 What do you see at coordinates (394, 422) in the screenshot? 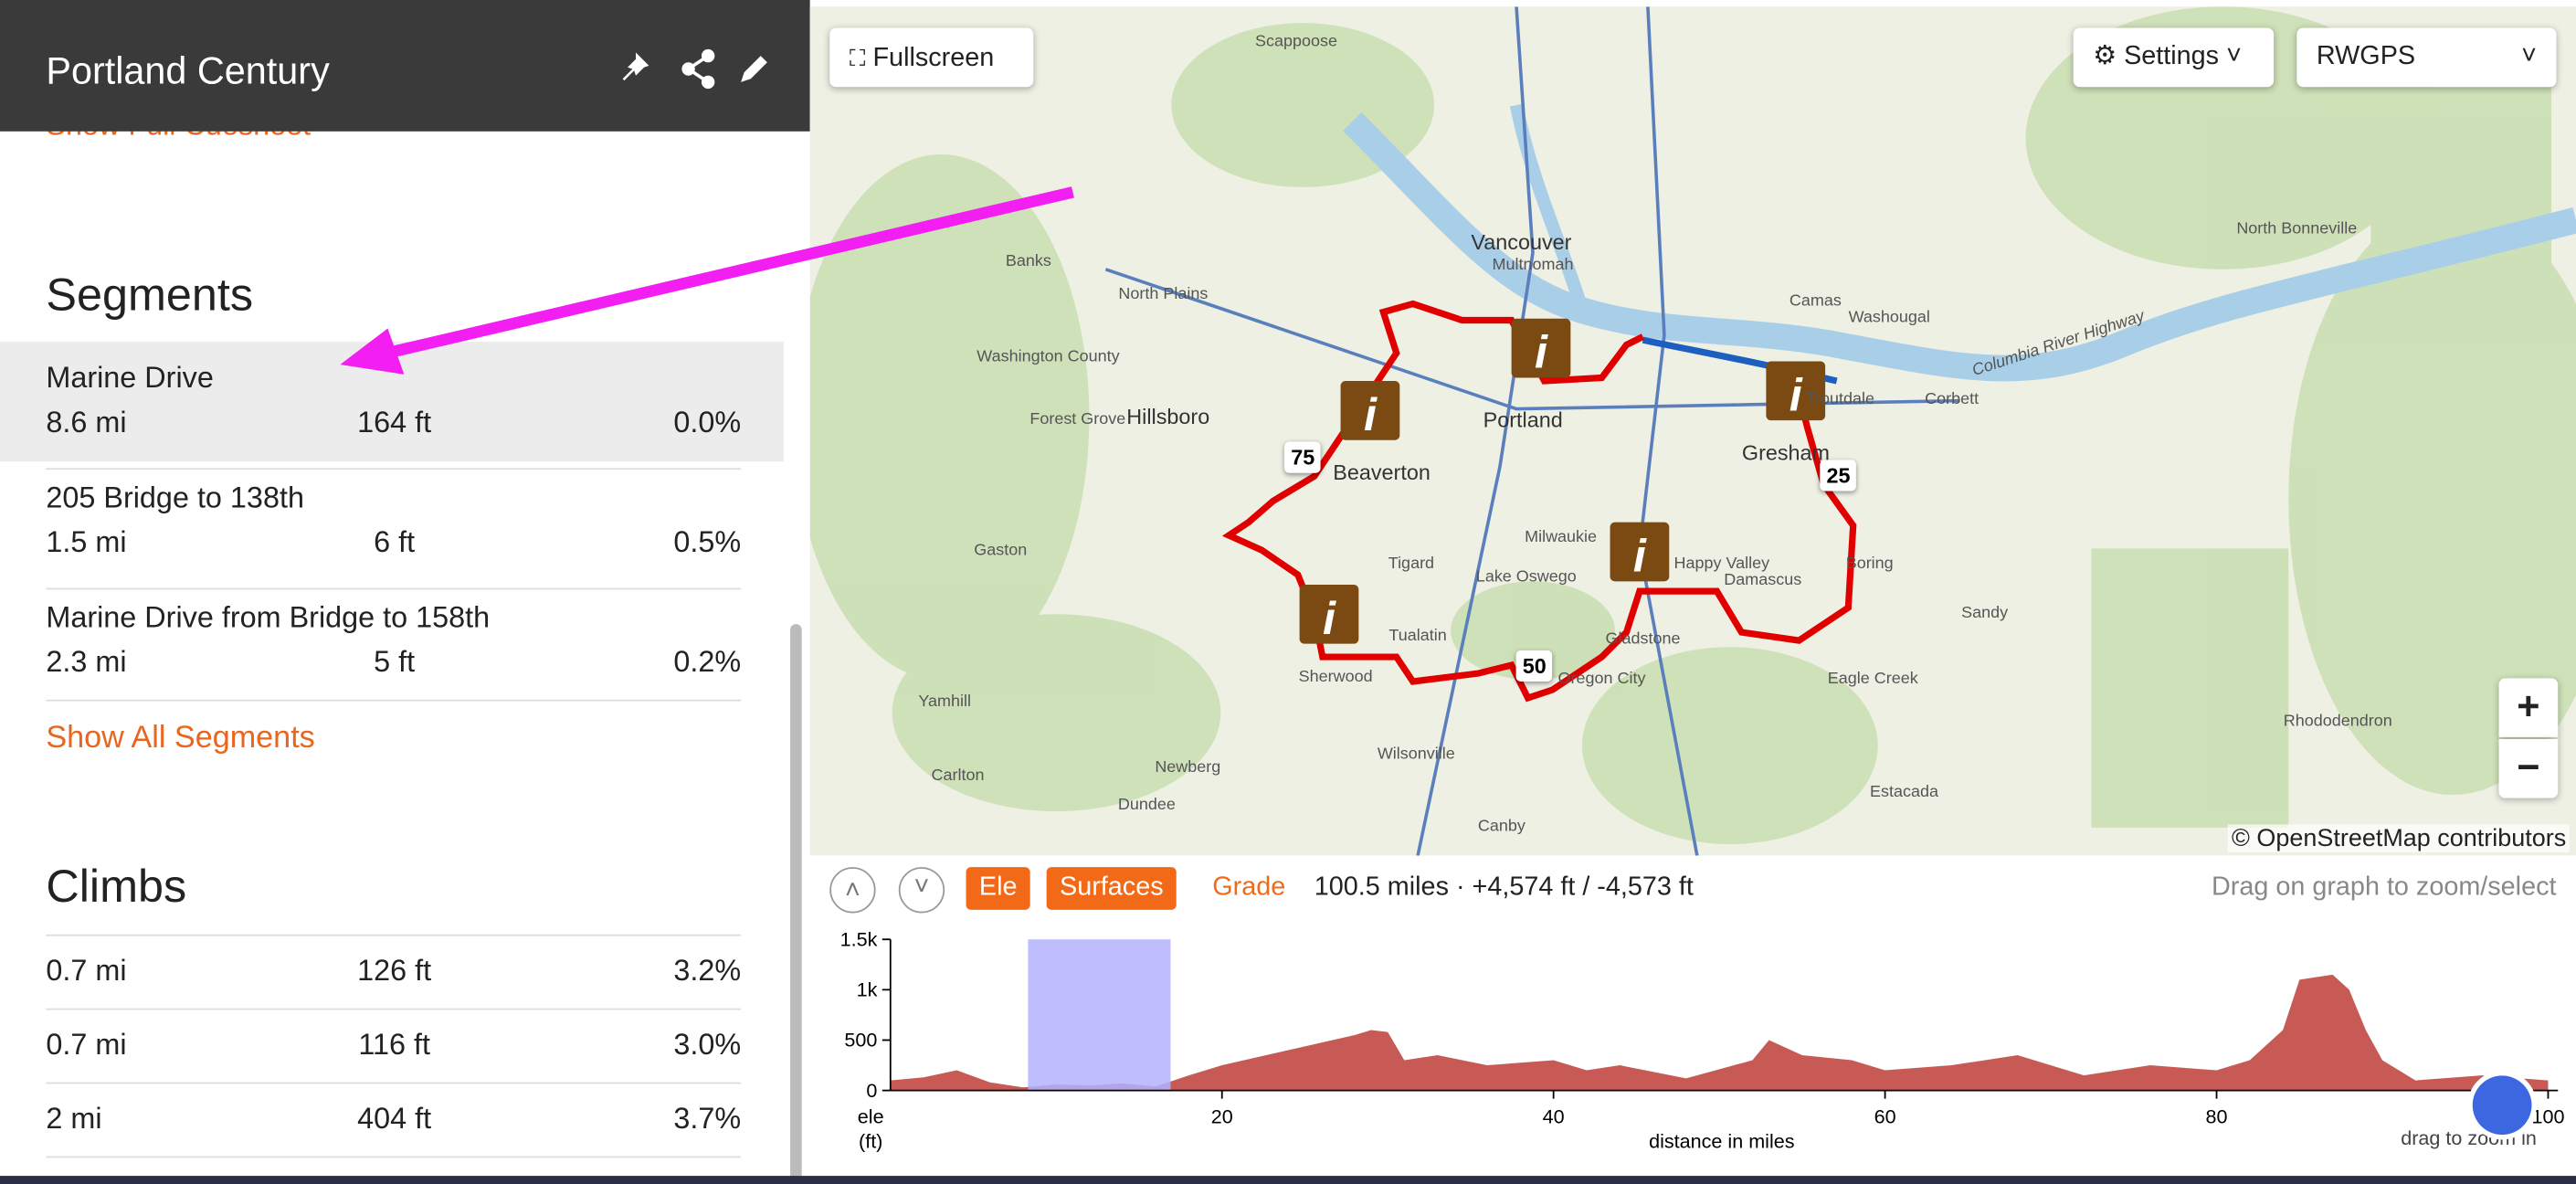
I see `segment-elevation: 164 ft` at bounding box center [394, 422].